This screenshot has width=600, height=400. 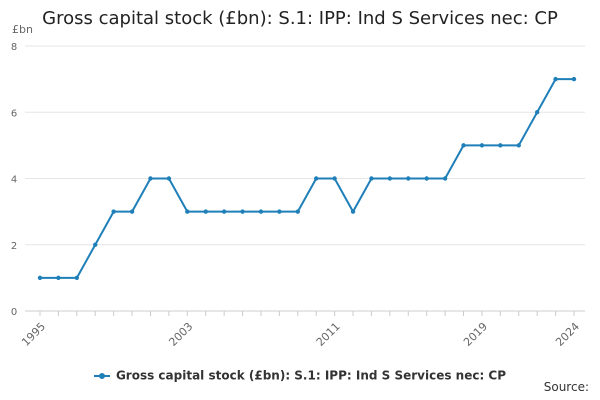 What do you see at coordinates (328, 334) in the screenshot?
I see `x-tick-label: 2011` at bounding box center [328, 334].